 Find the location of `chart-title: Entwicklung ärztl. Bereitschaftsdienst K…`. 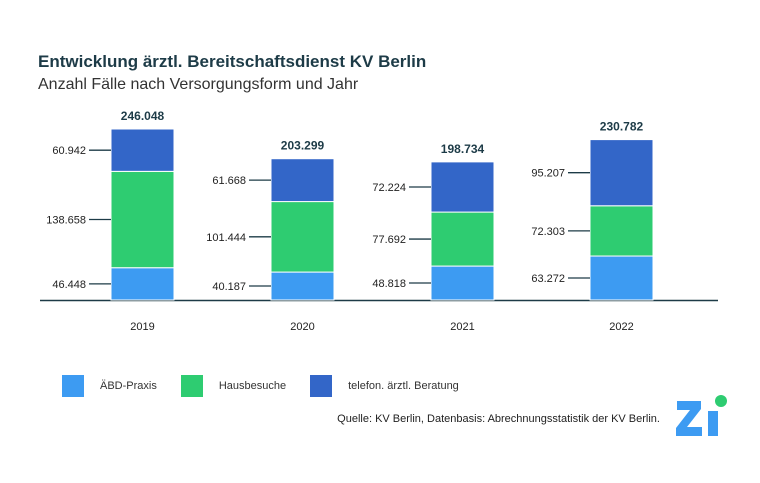

chart-title: Entwicklung ärztl. Bereitschaftsdienst K… is located at coordinates (232, 61).